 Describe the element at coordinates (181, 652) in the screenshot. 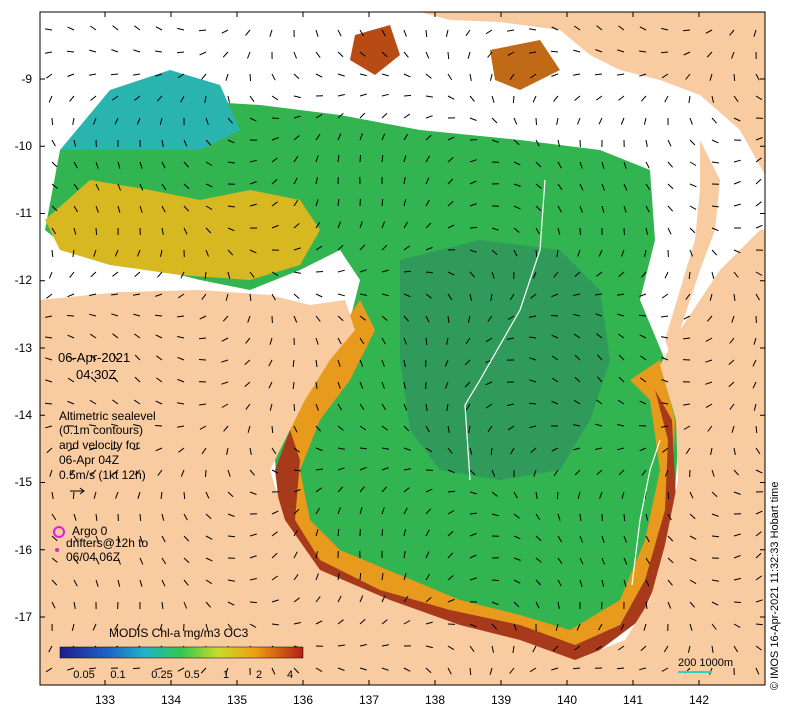

I see `colorbar` at that location.